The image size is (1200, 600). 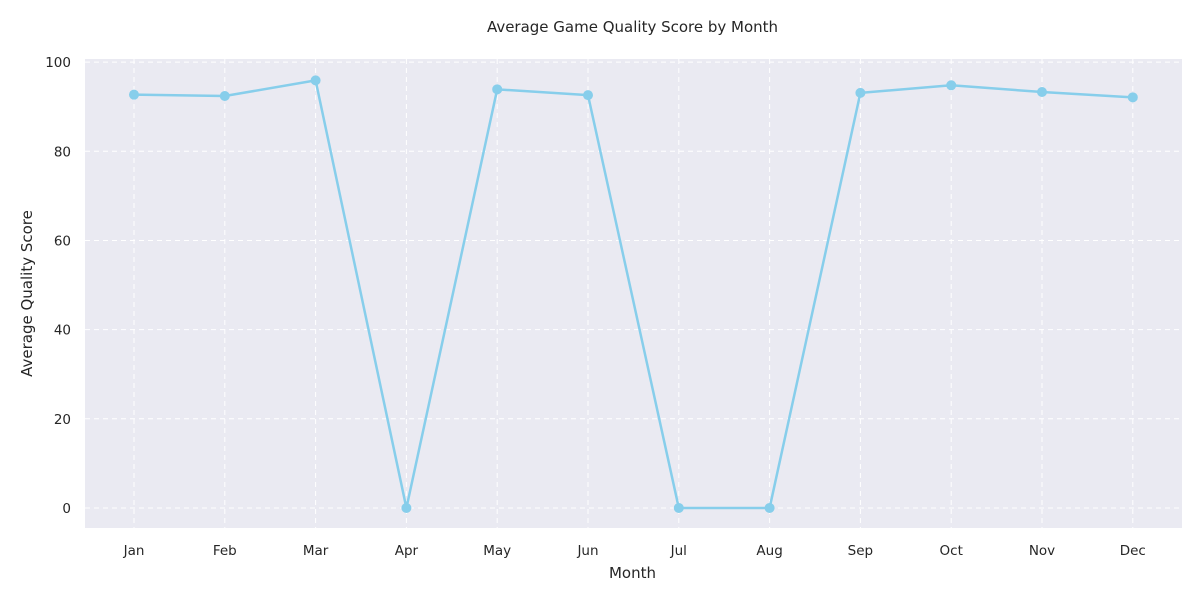 What do you see at coordinates (134, 551) in the screenshot?
I see `x-tick-label: Jan` at bounding box center [134, 551].